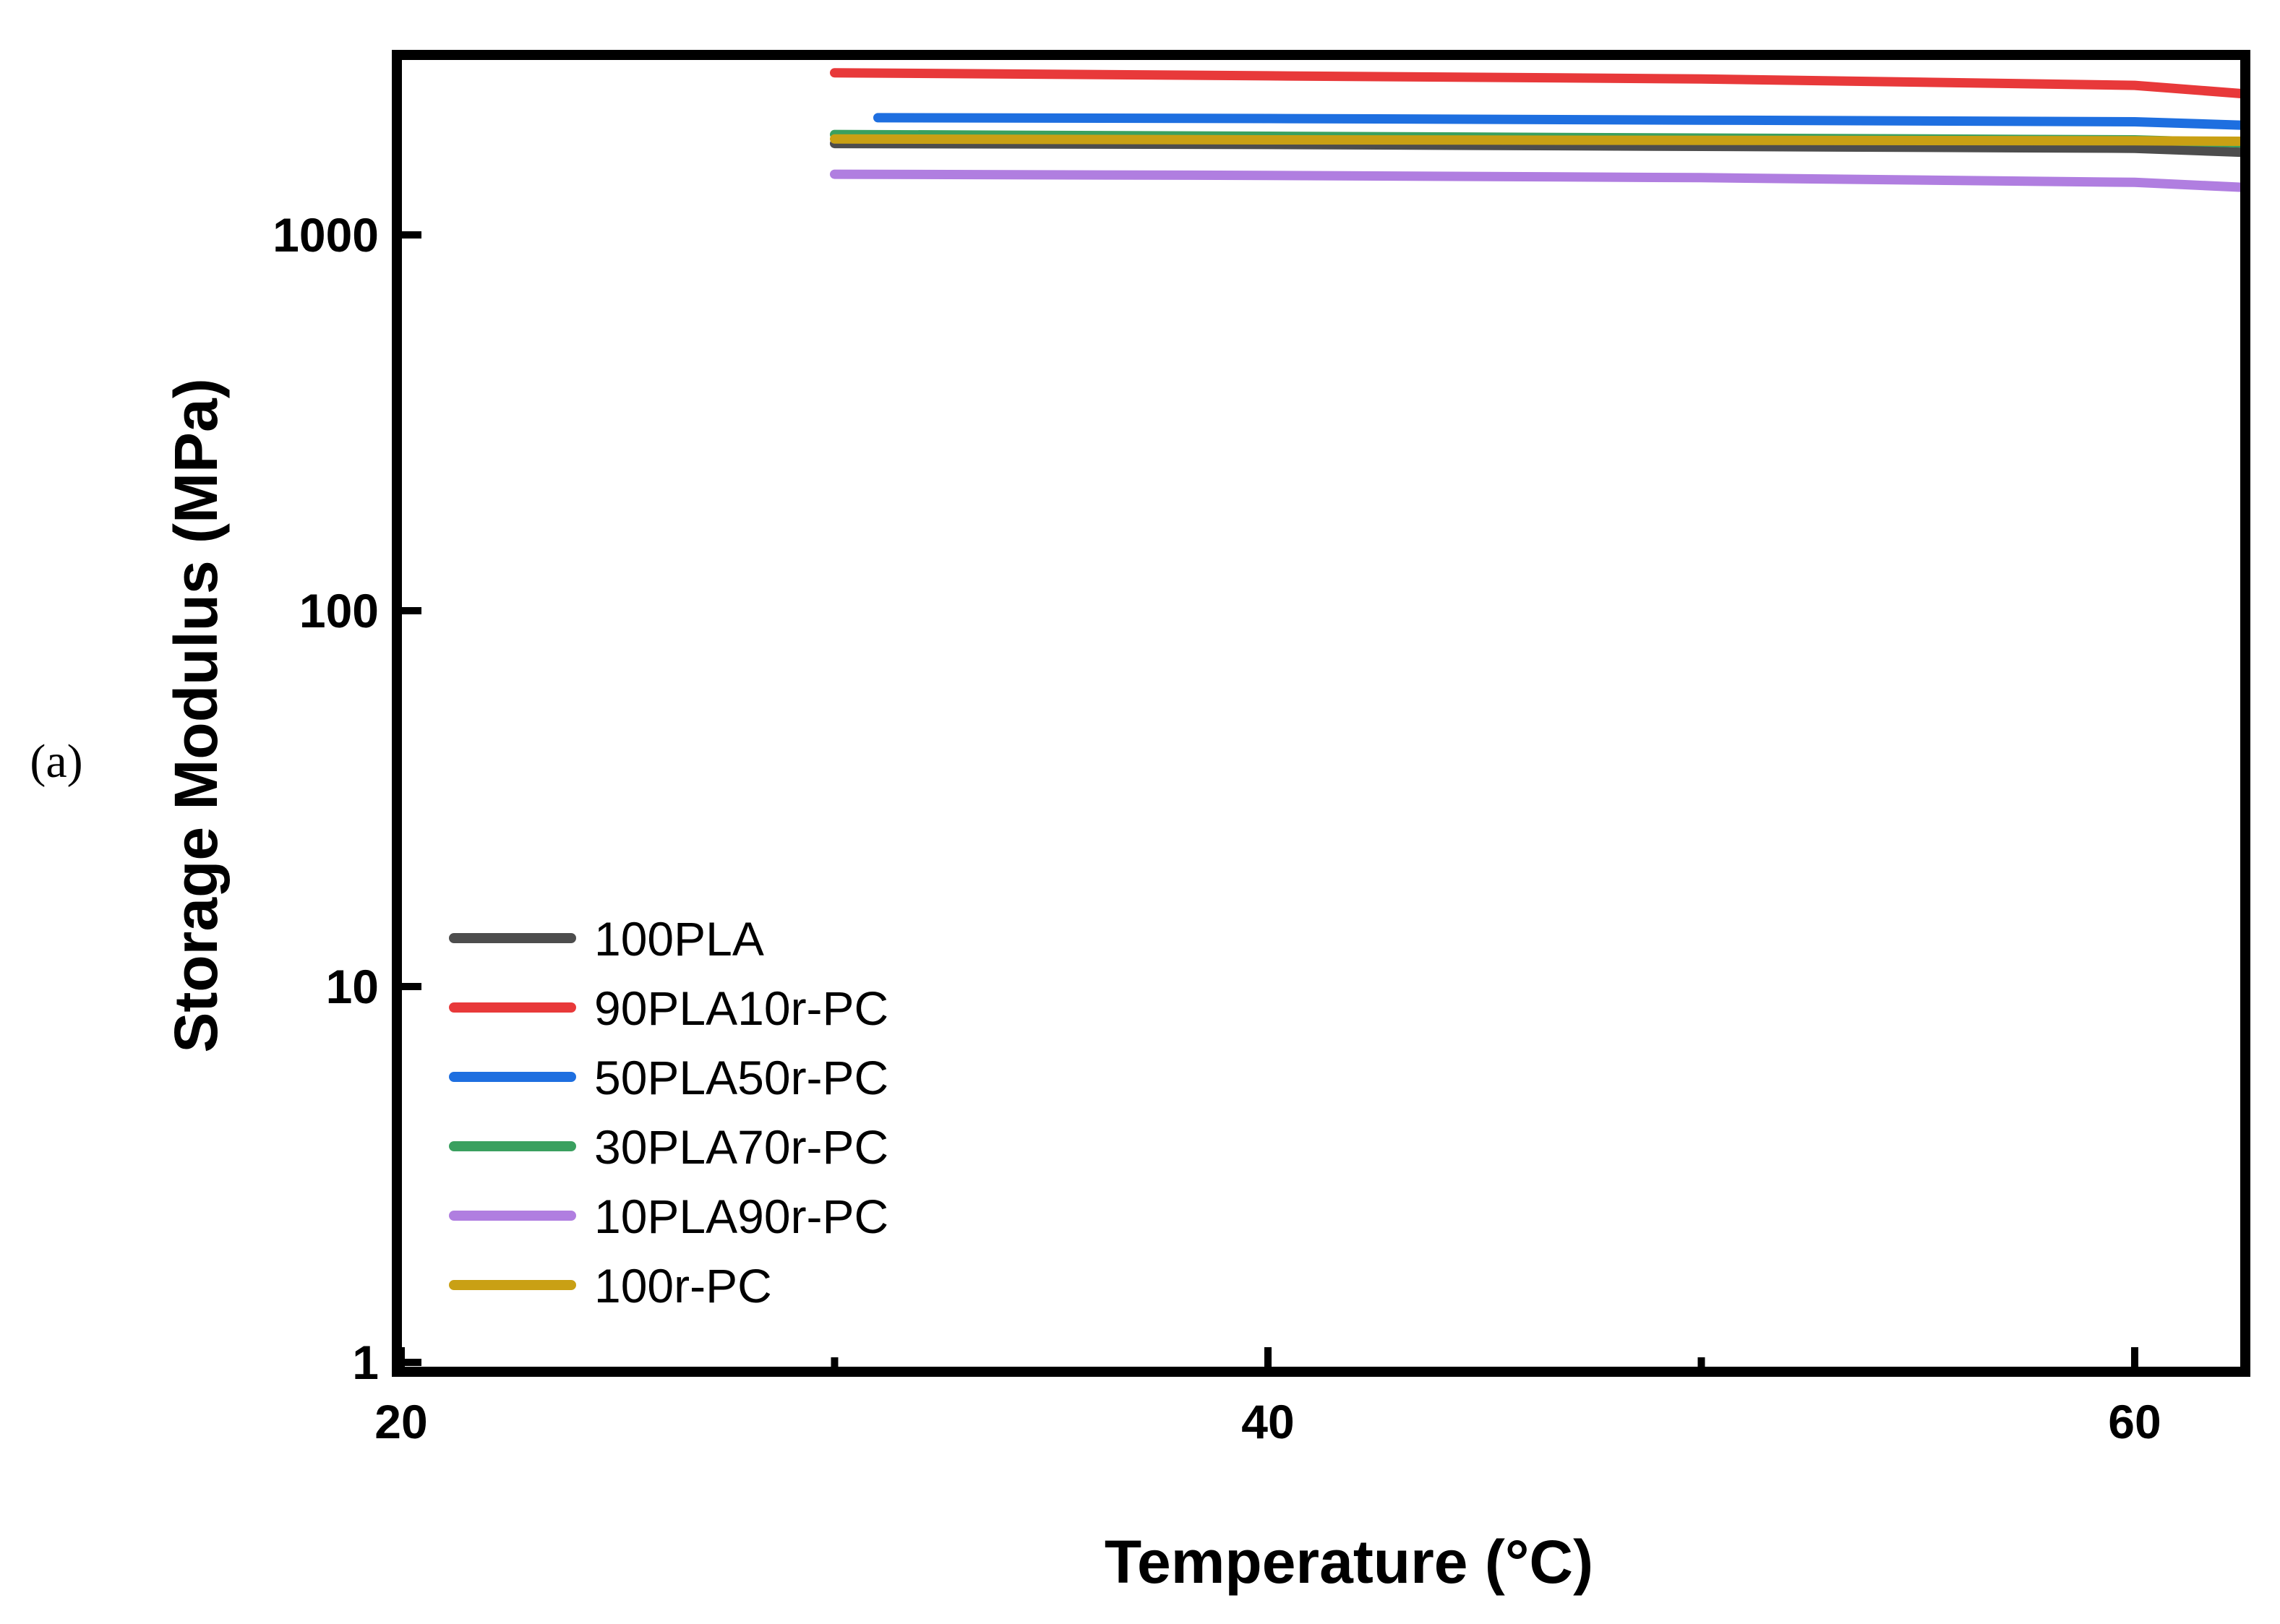 Image resolution: width=2280 pixels, height=1624 pixels. What do you see at coordinates (326, 798) in the screenshot?
I see `y-tick-labels: 1 10 100 1000` at bounding box center [326, 798].